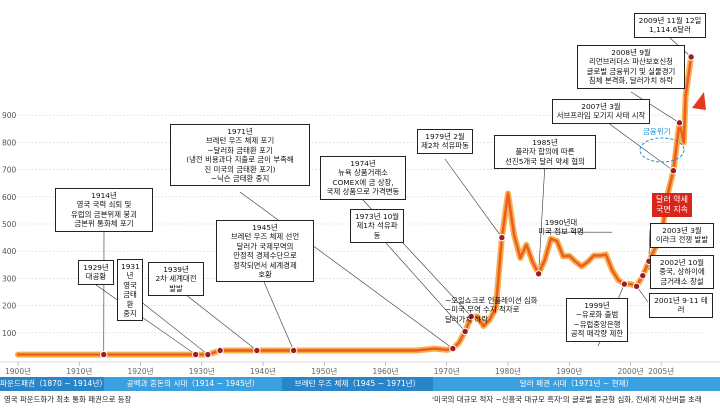 This screenshot has height=412, width=720. Describe the element at coordinates (545, 152) in the screenshot. I see `annotation-1985: 1985년 플라자 합의에 따른 선진5개국 달러 약세 협의` at that location.